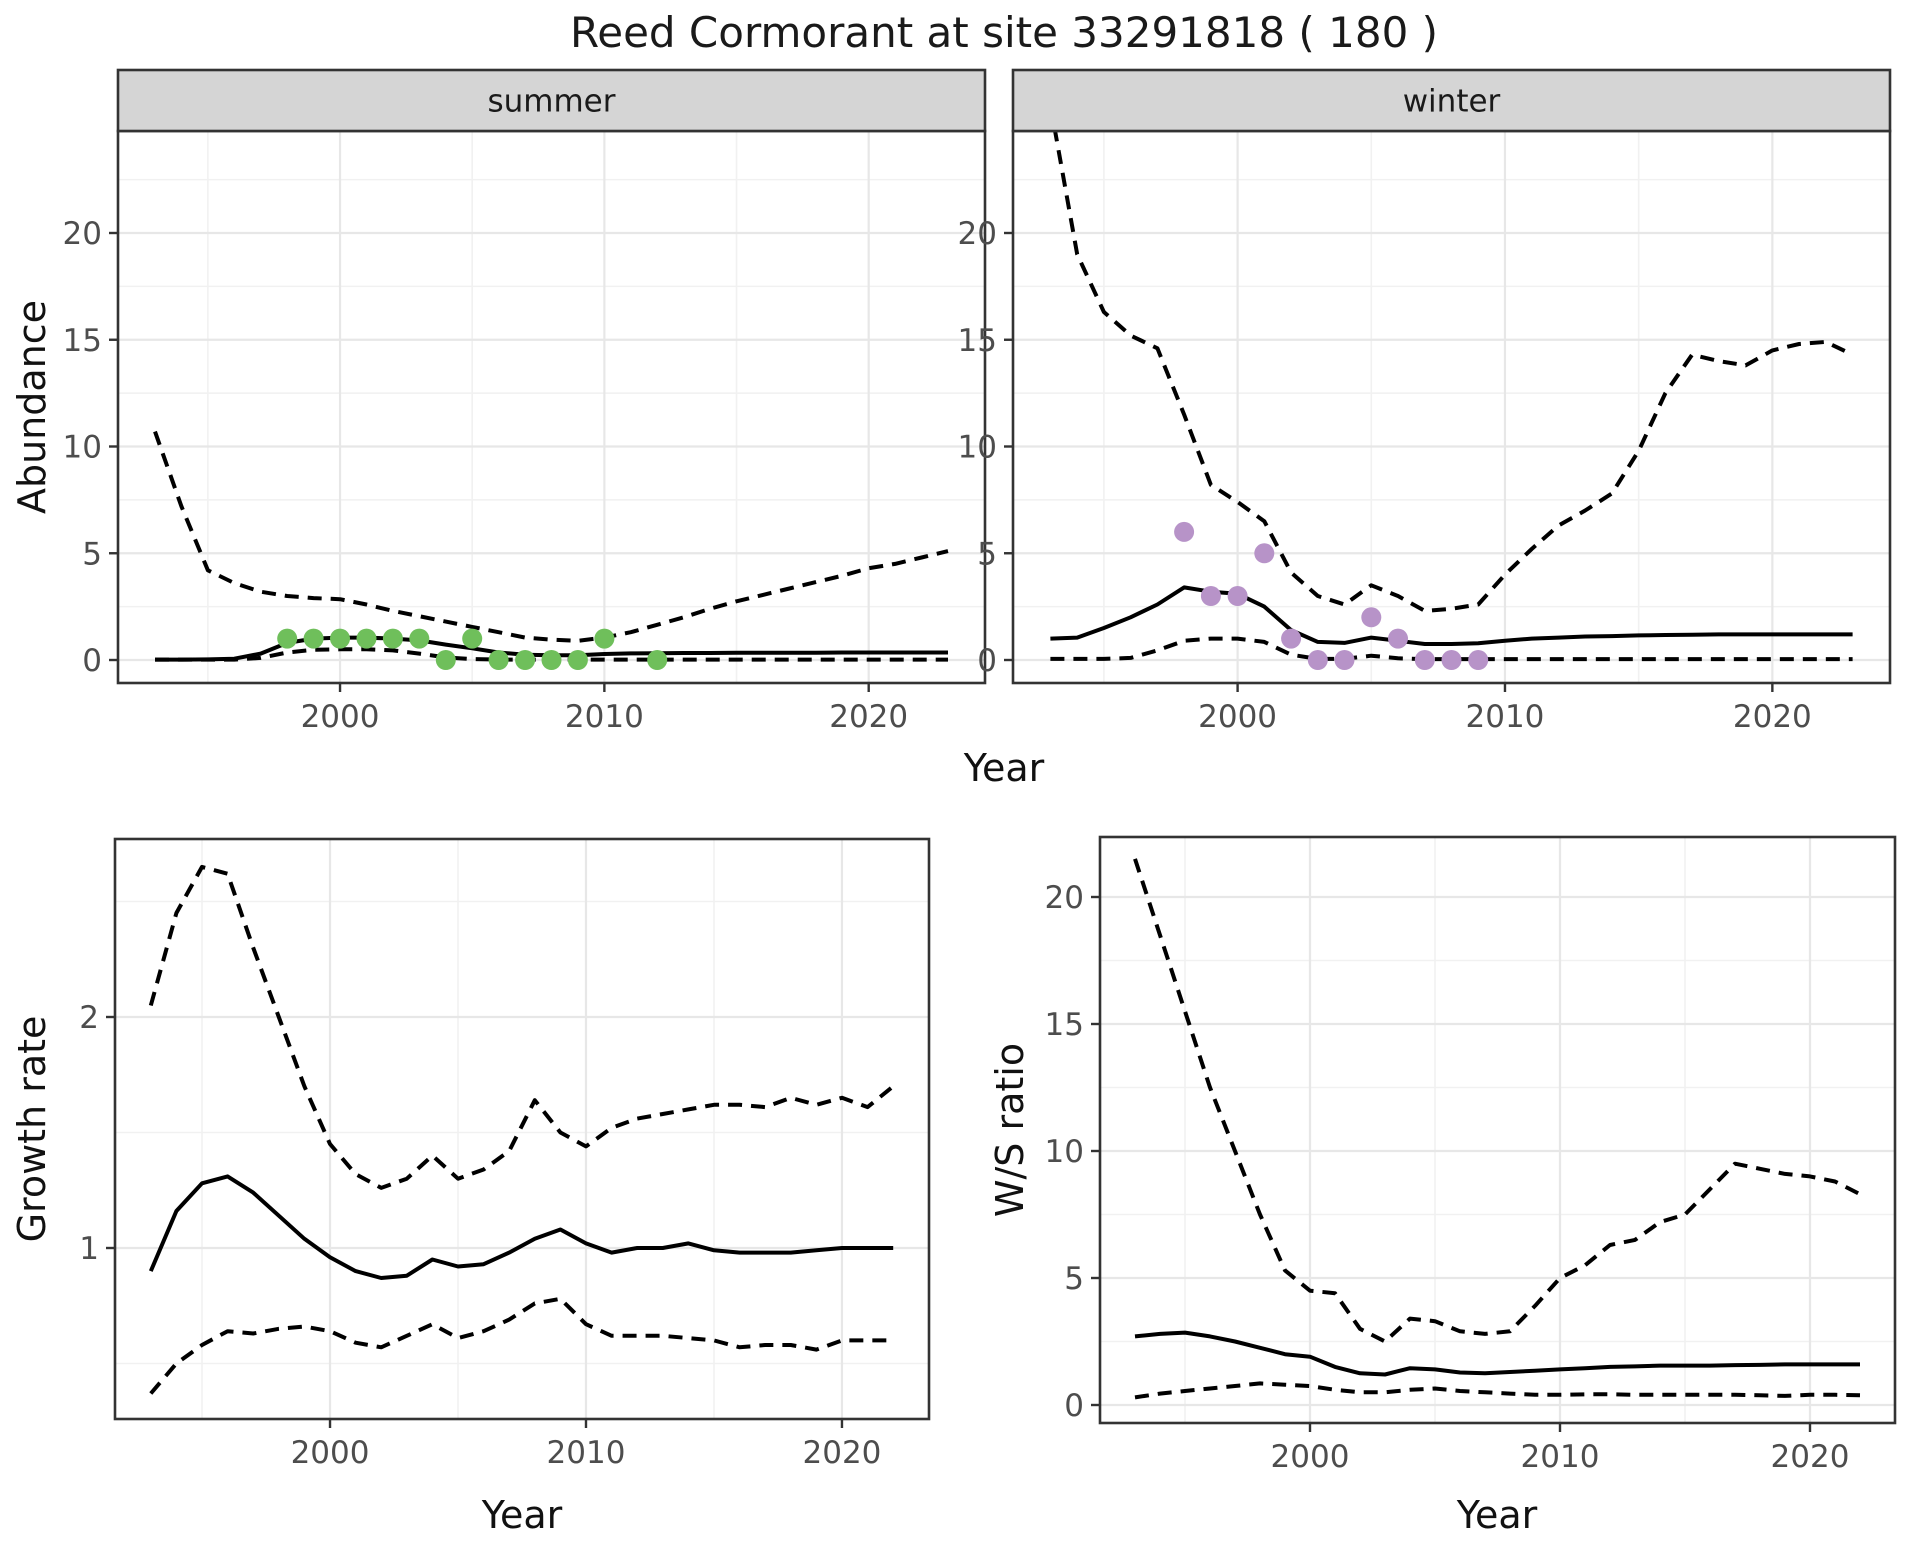  What do you see at coordinates (32, 1129) in the screenshot?
I see `y-axis-title-growth-rate: Growth rate` at bounding box center [32, 1129].